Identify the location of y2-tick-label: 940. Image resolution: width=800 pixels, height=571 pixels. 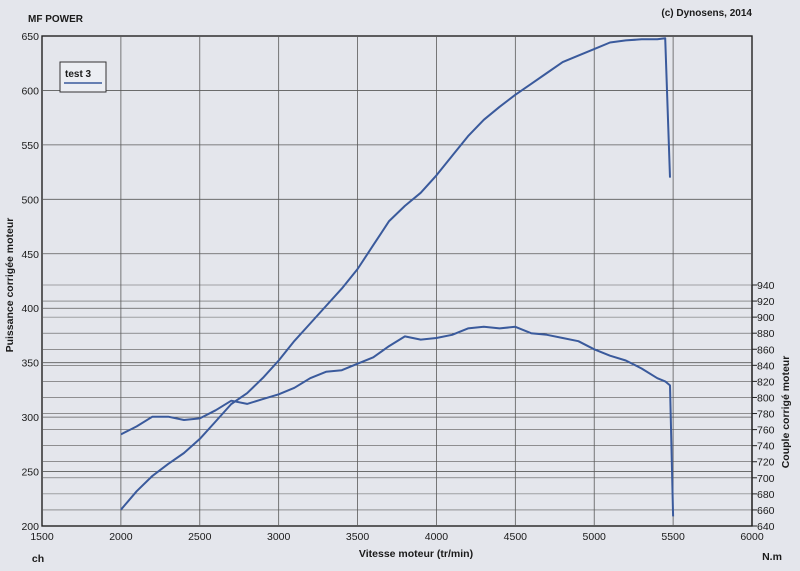
(766, 286).